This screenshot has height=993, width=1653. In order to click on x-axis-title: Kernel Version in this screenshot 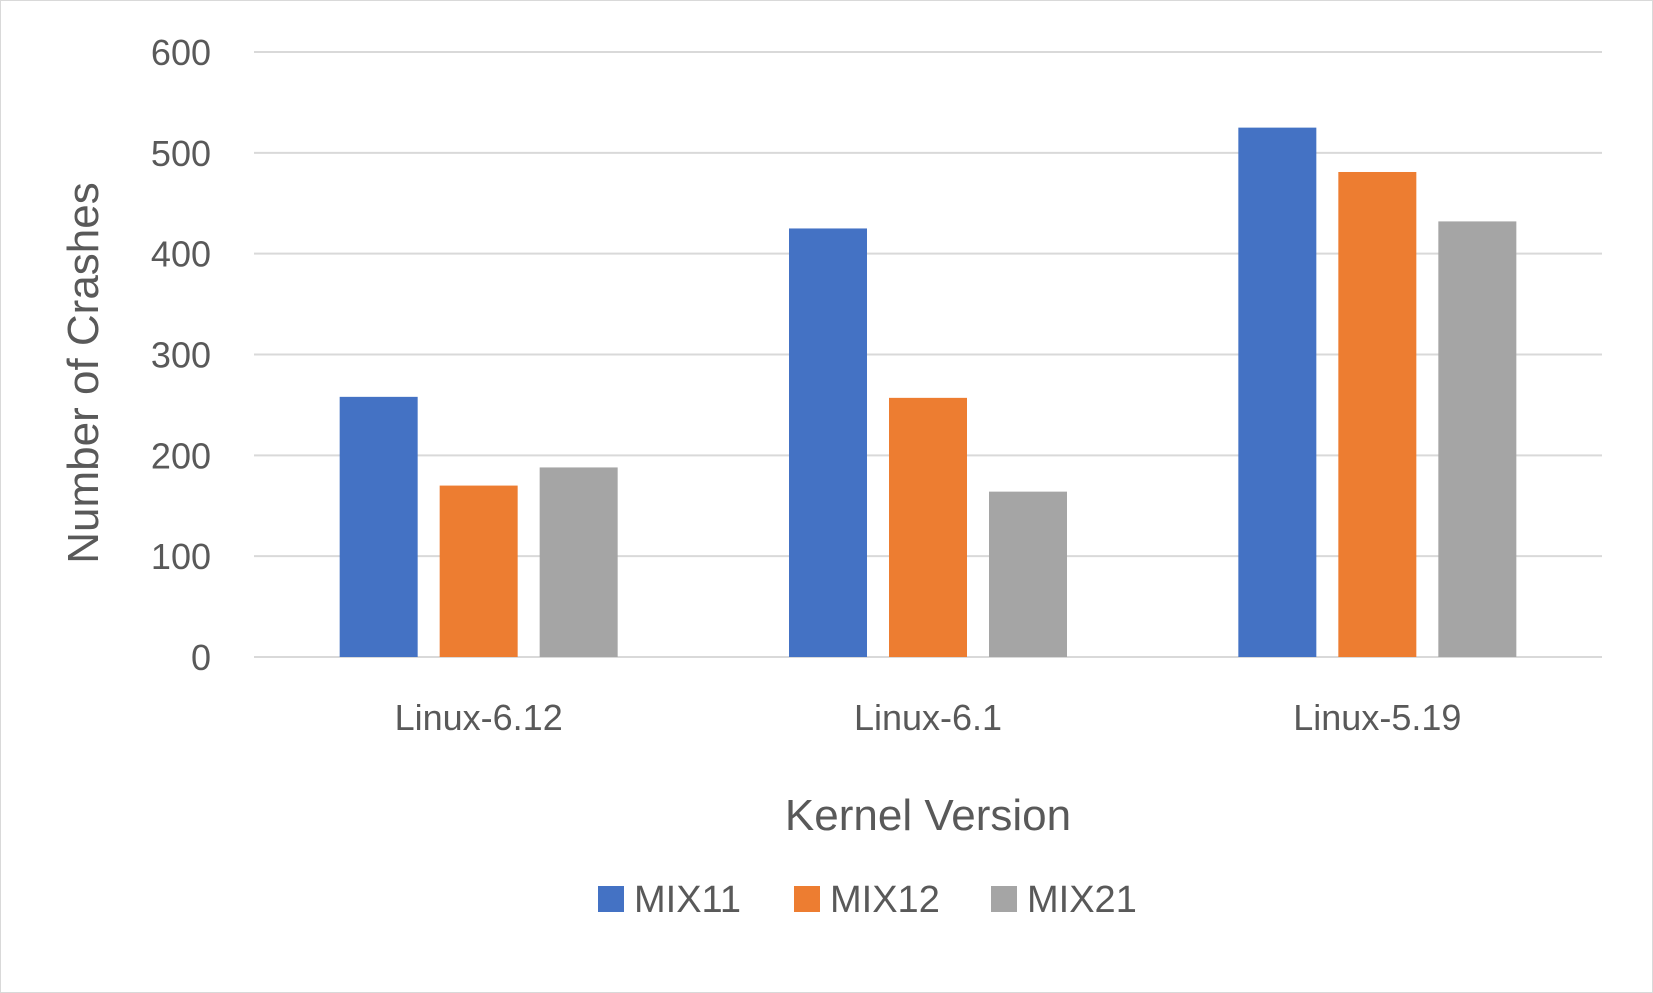, I will do `click(928, 815)`.